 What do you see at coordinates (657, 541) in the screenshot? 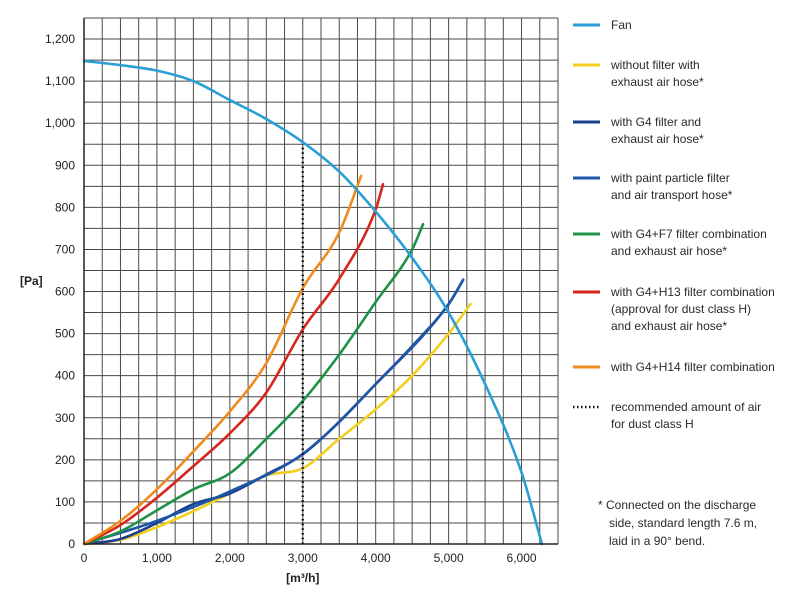
I see `footnote-line: laid in a 90° bend.` at bounding box center [657, 541].